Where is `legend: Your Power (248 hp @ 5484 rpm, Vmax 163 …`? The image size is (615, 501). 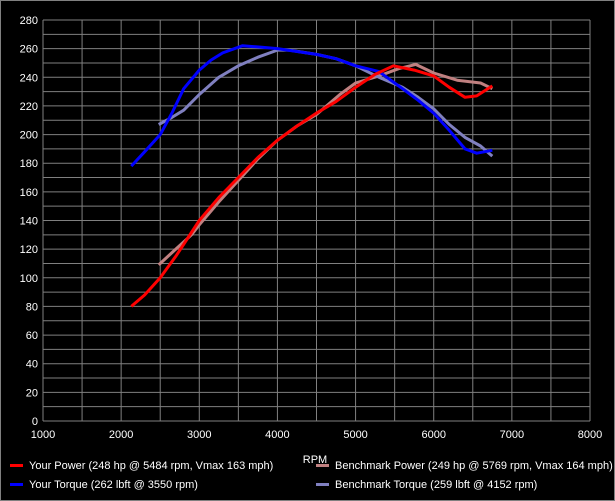
legend: Your Power (248 hp @ 5484 rpm, Vmax 163 … is located at coordinates (311, 475).